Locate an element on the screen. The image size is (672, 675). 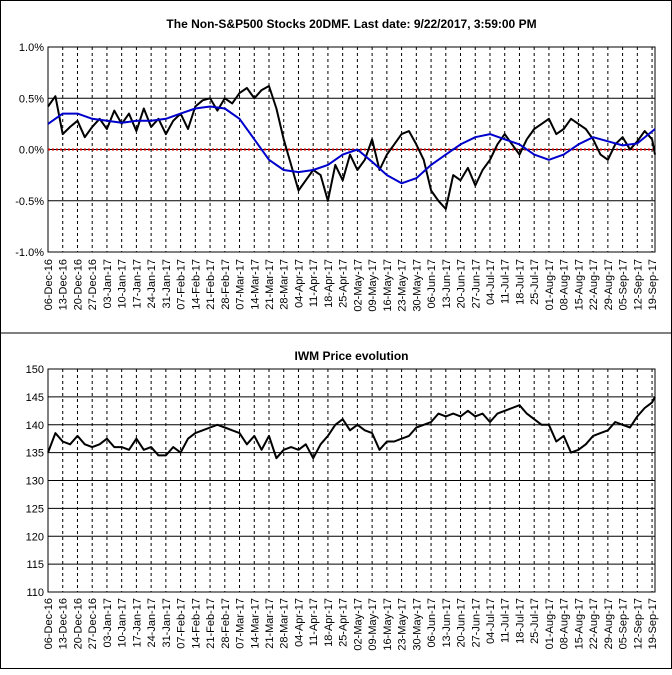
x-tick-label: 23-May-17 is located at coordinates (403, 285).